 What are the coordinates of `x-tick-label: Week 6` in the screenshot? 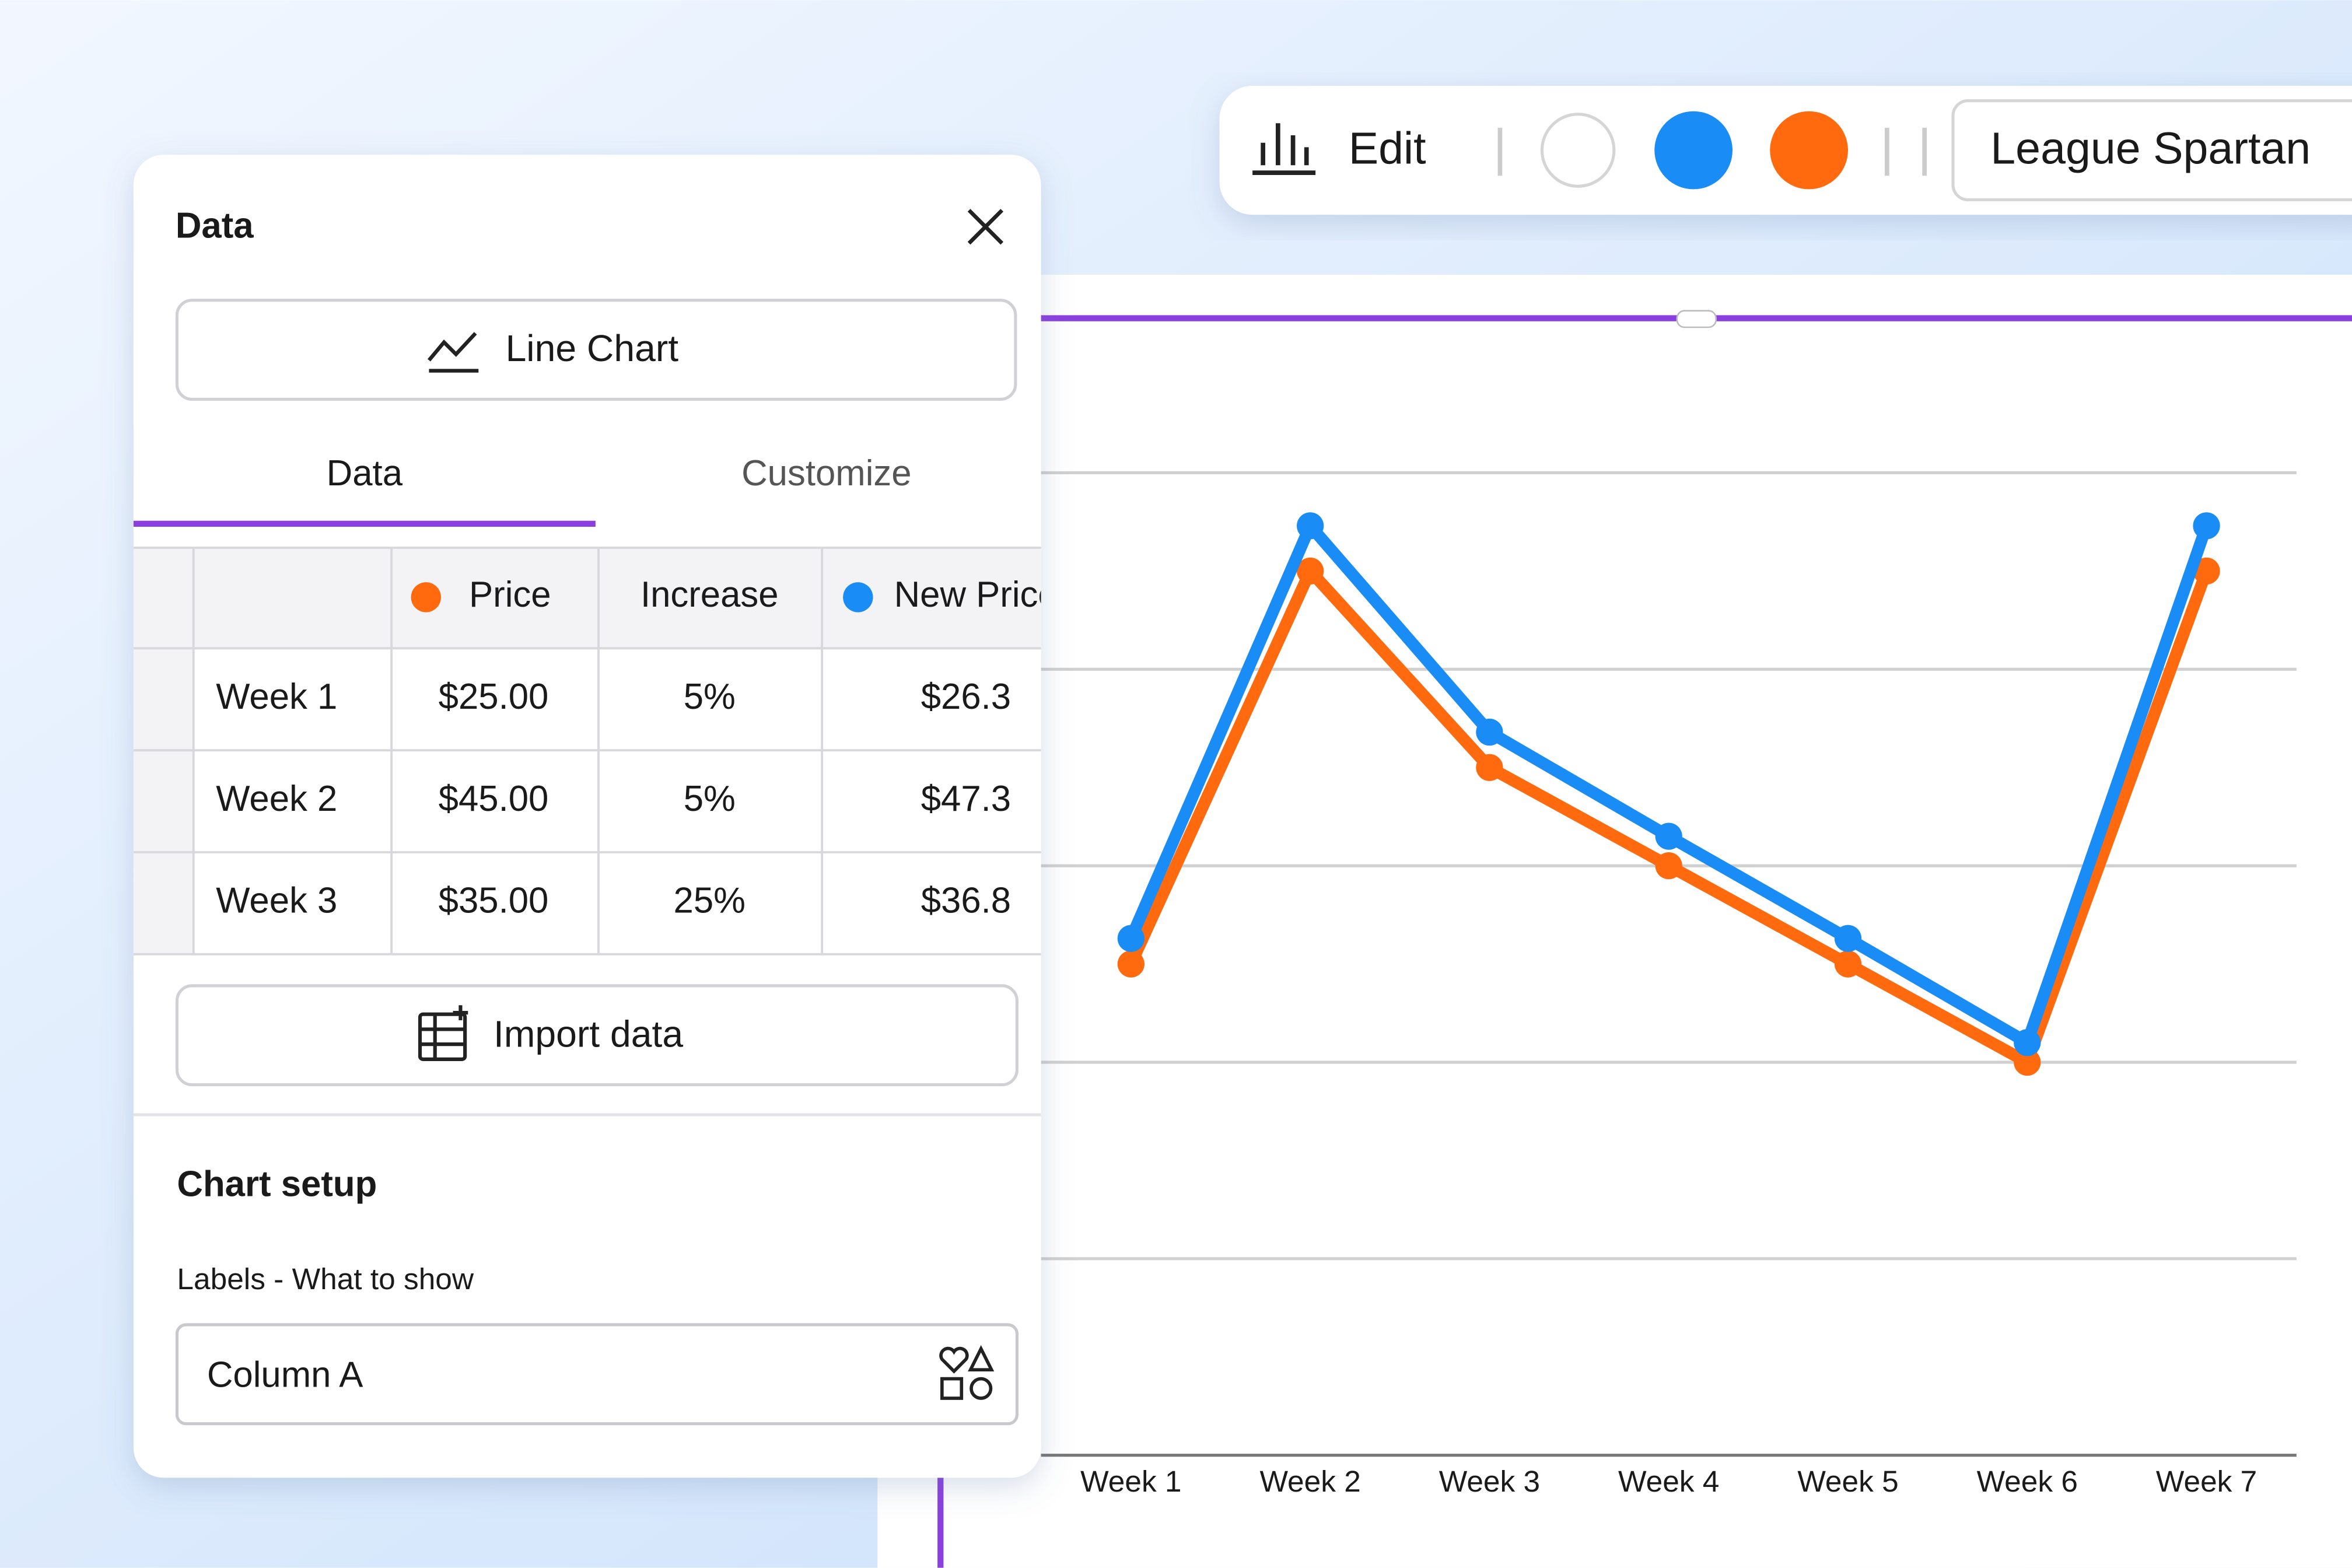 It's located at (2027, 1481).